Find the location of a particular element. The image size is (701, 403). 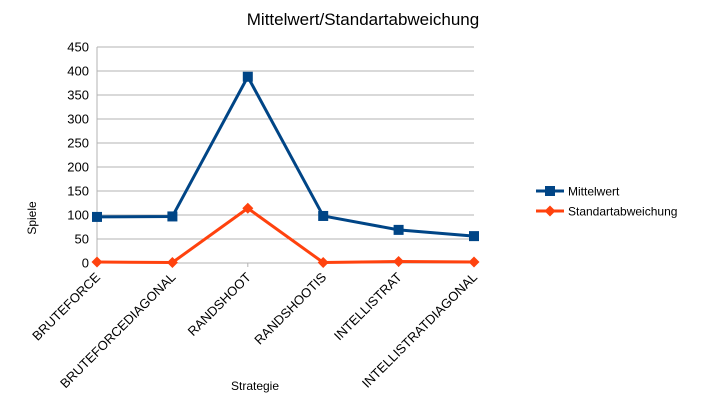

y-tick-label: 350 is located at coordinates (78, 95).